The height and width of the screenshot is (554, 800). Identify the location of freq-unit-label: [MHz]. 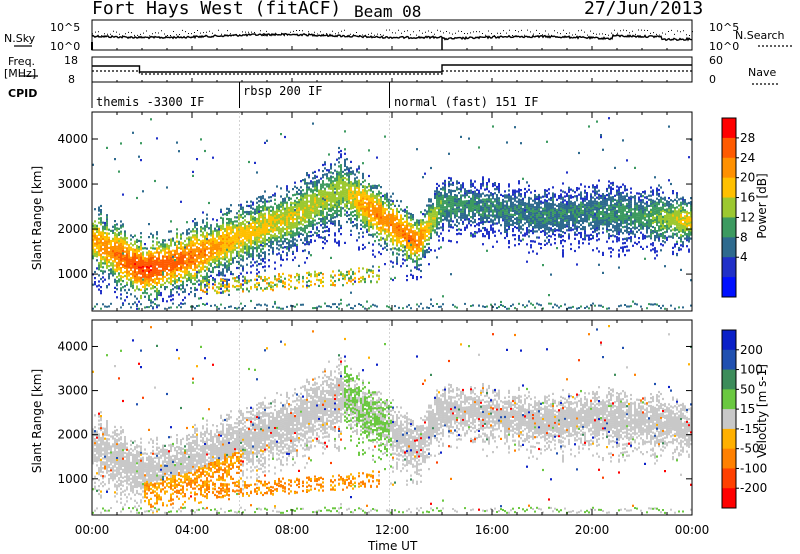
(20, 73).